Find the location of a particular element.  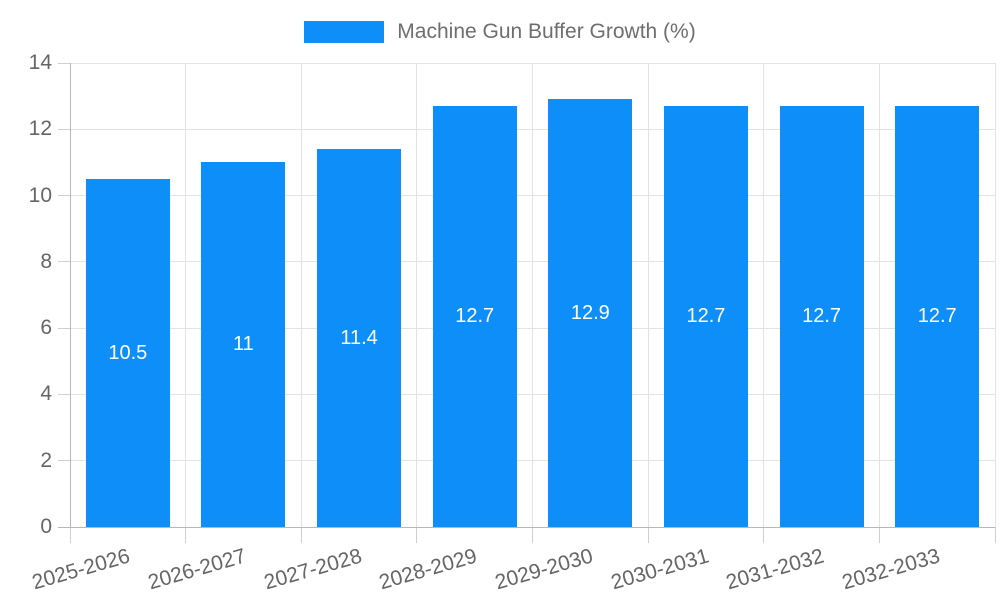

x-axis-tick-label: 2028-2029 is located at coordinates (428, 569).